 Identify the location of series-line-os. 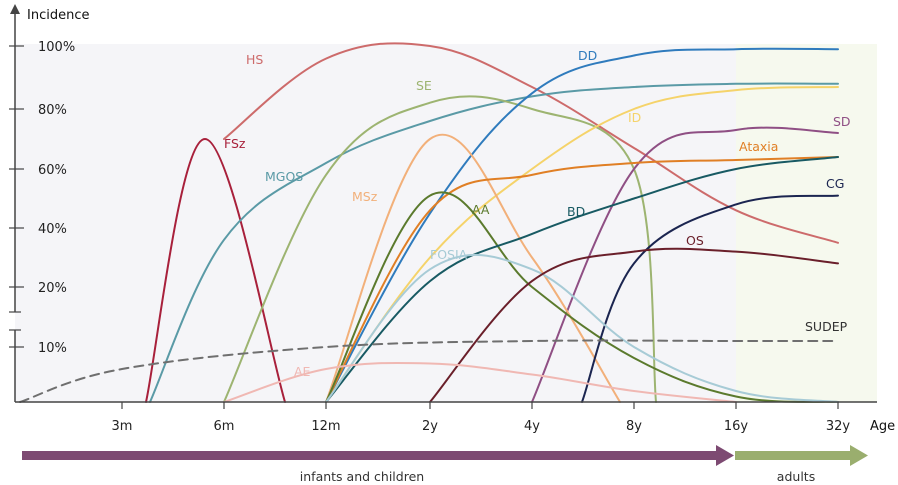
(634, 325).